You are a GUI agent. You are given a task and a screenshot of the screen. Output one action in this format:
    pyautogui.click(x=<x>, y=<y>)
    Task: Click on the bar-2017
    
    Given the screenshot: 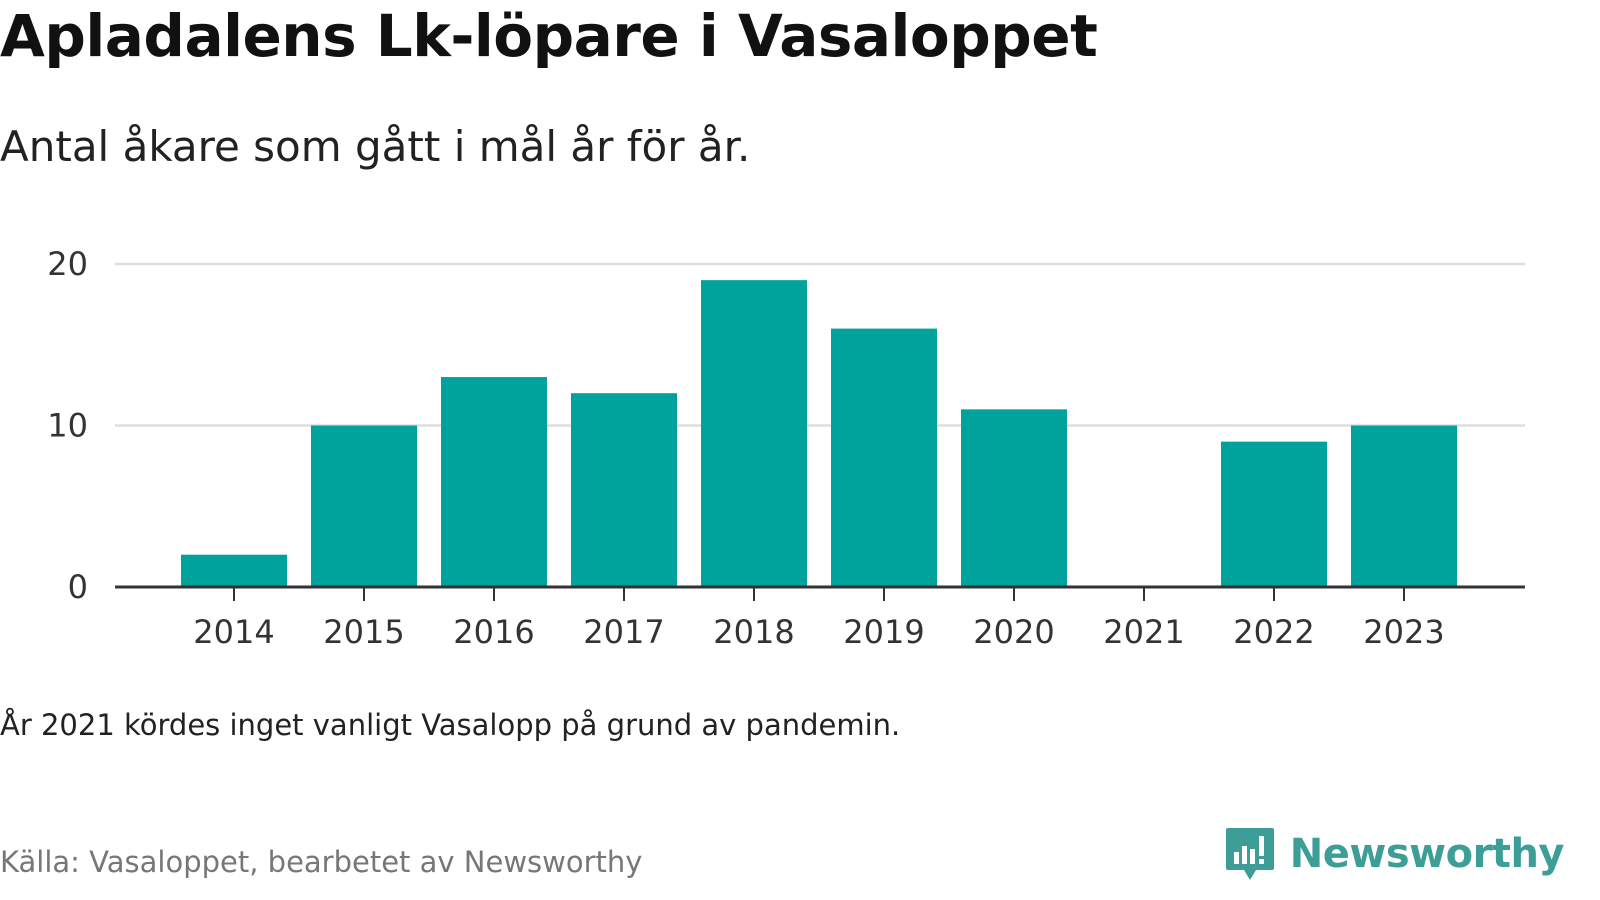 What is the action you would take?
    pyautogui.click(x=624, y=490)
    